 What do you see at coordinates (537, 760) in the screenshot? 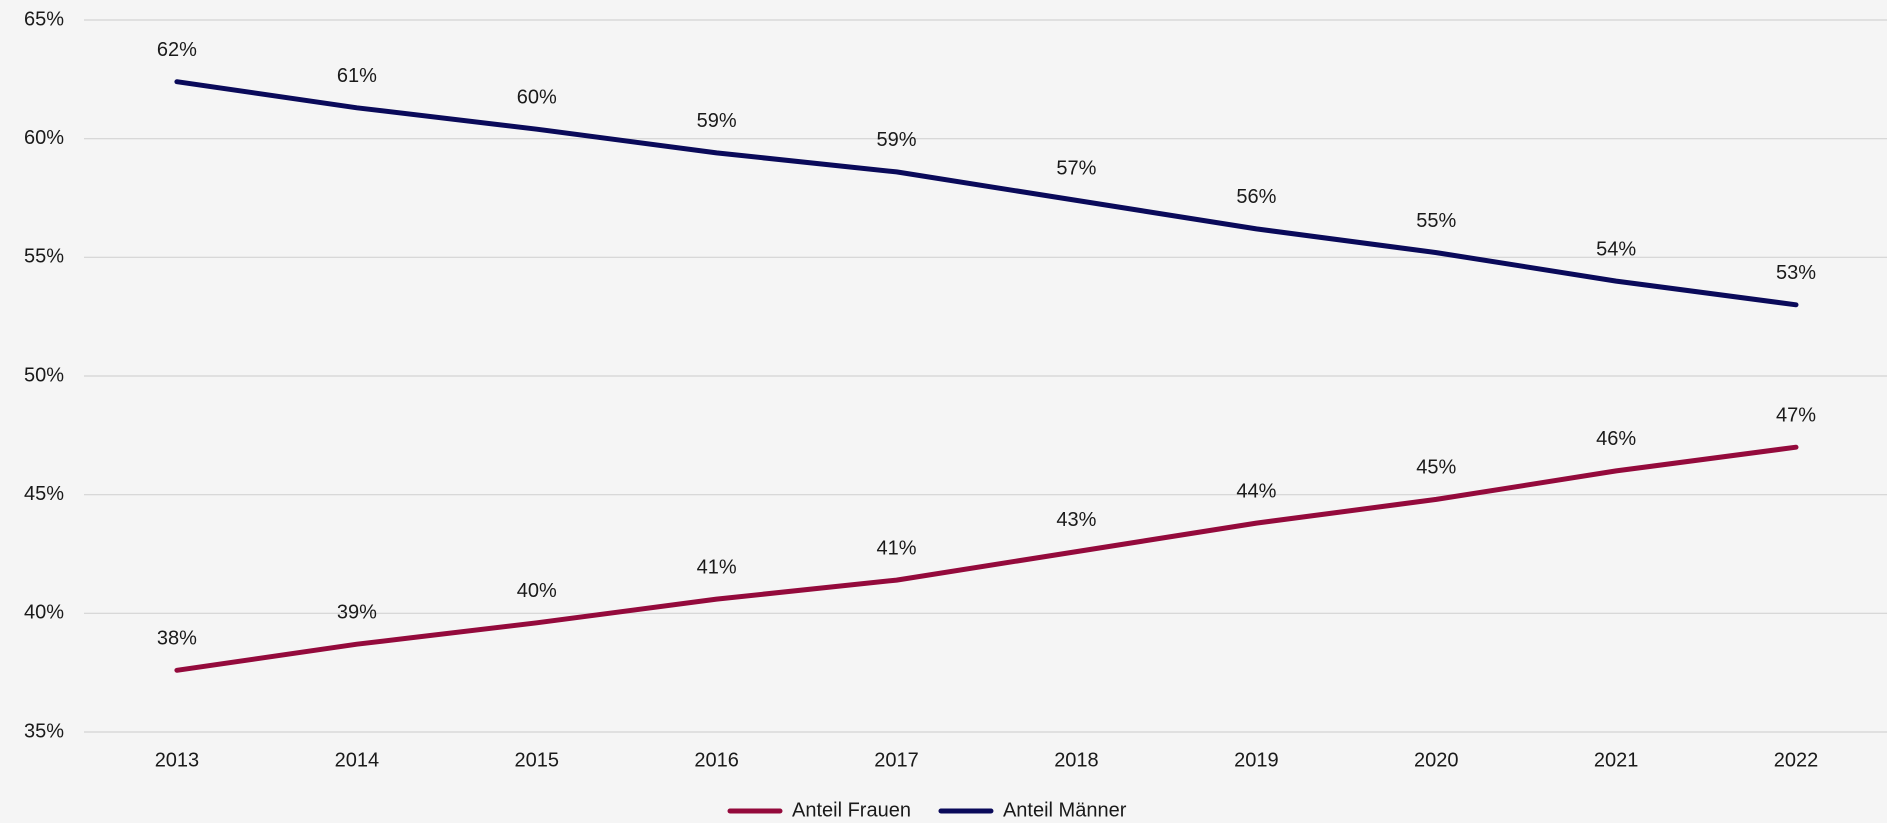
I see `x-tick-label: 2015` at bounding box center [537, 760].